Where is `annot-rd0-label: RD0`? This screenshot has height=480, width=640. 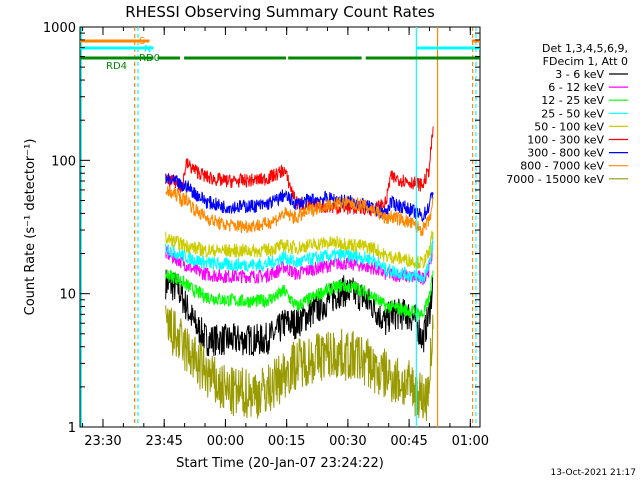
annot-rd0-label: RD0 is located at coordinates (149, 58).